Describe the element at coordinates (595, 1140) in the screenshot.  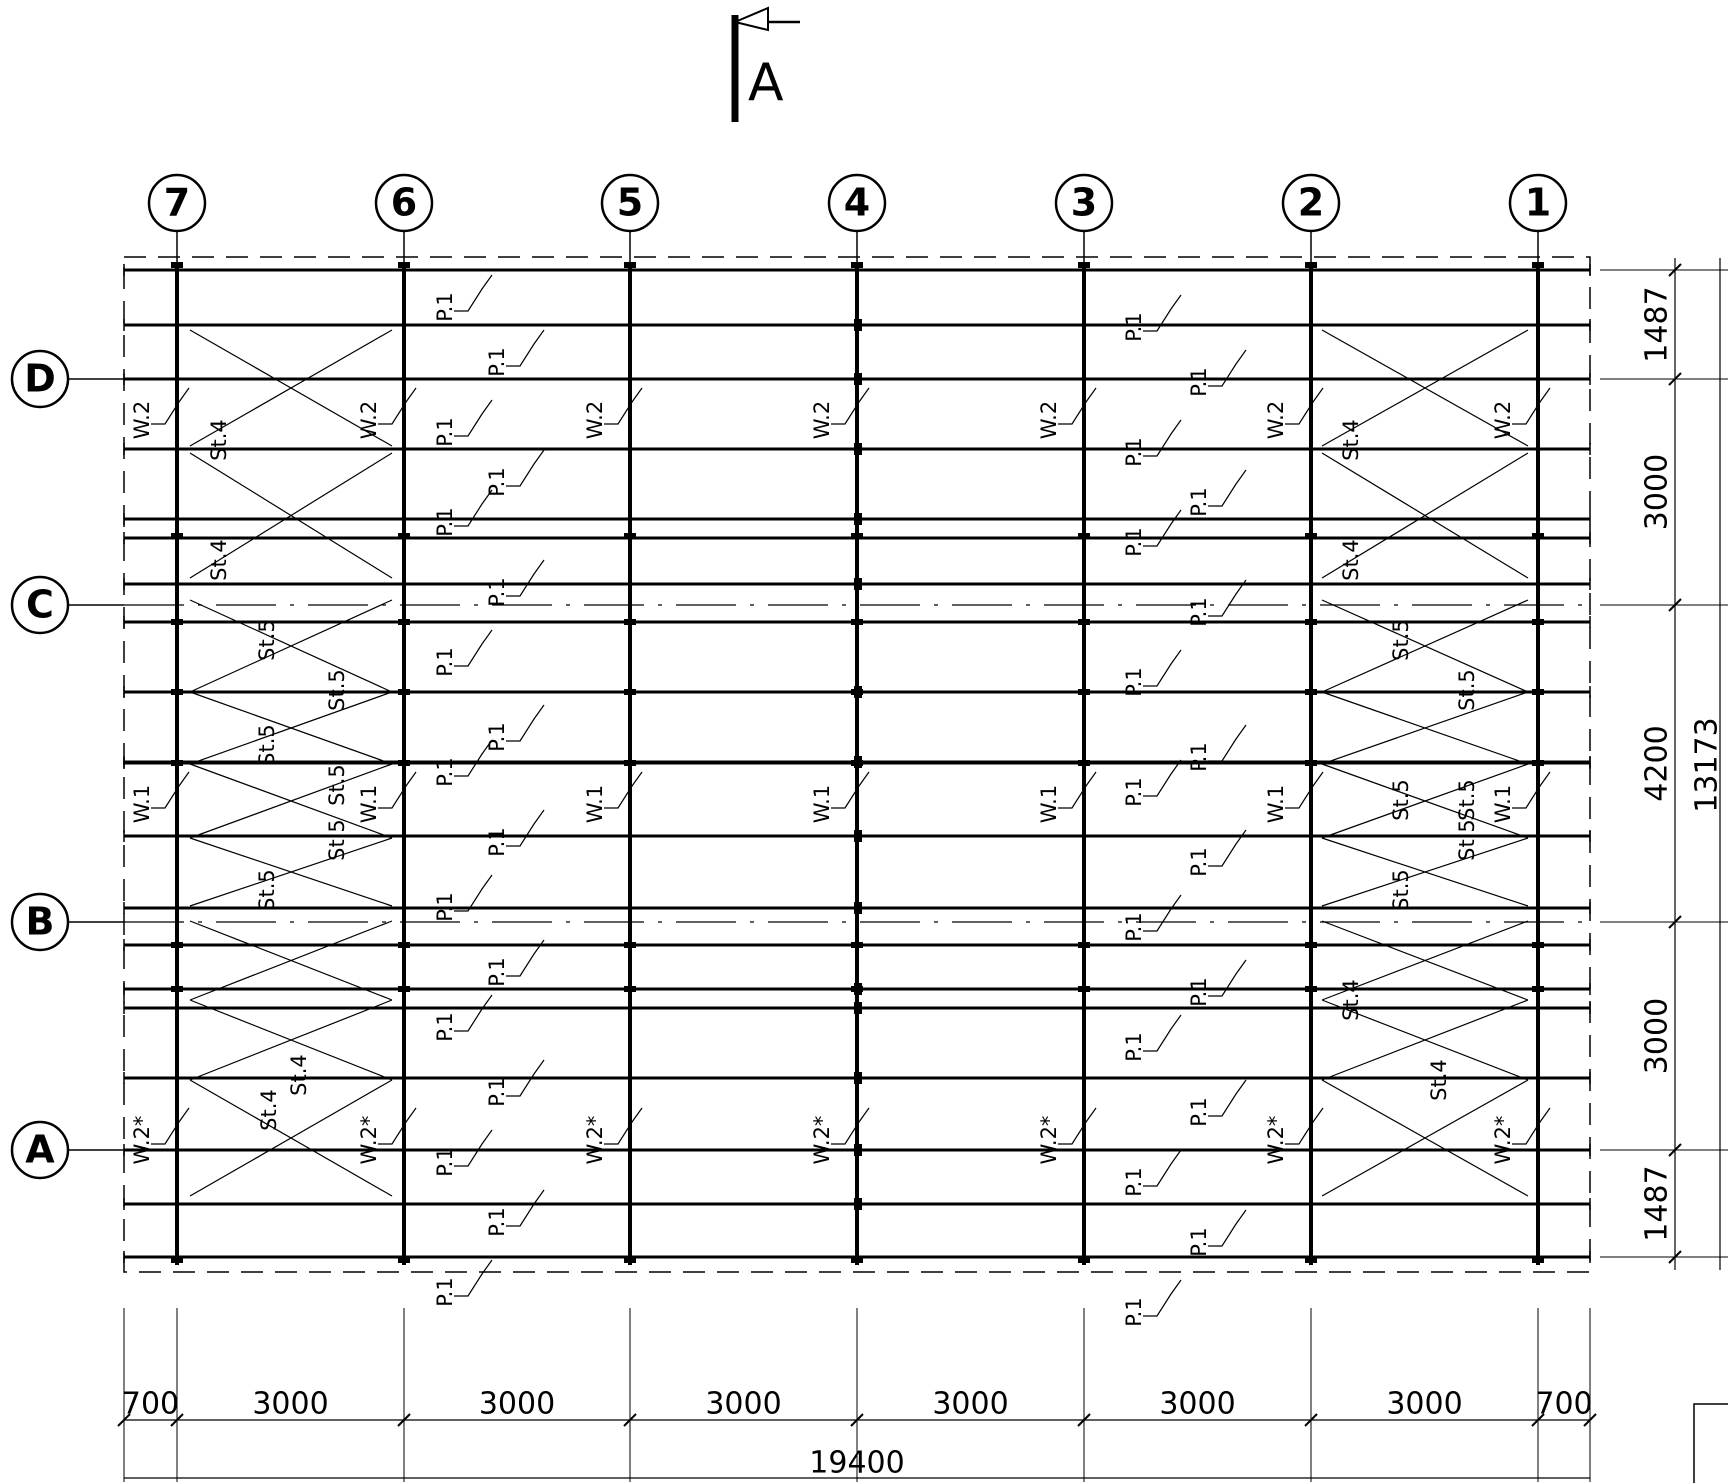
I see `tag-wall-lower: W.2*` at that location.